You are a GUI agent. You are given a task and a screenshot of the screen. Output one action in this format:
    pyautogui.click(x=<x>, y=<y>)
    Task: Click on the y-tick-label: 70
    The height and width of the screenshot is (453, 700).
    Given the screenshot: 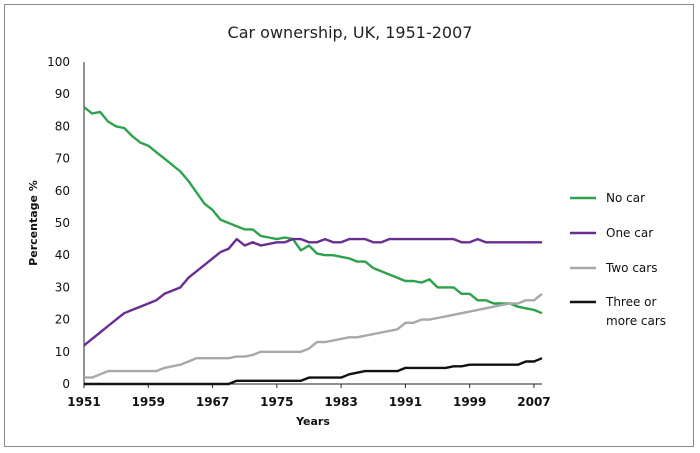 What is the action you would take?
    pyautogui.click(x=62, y=159)
    